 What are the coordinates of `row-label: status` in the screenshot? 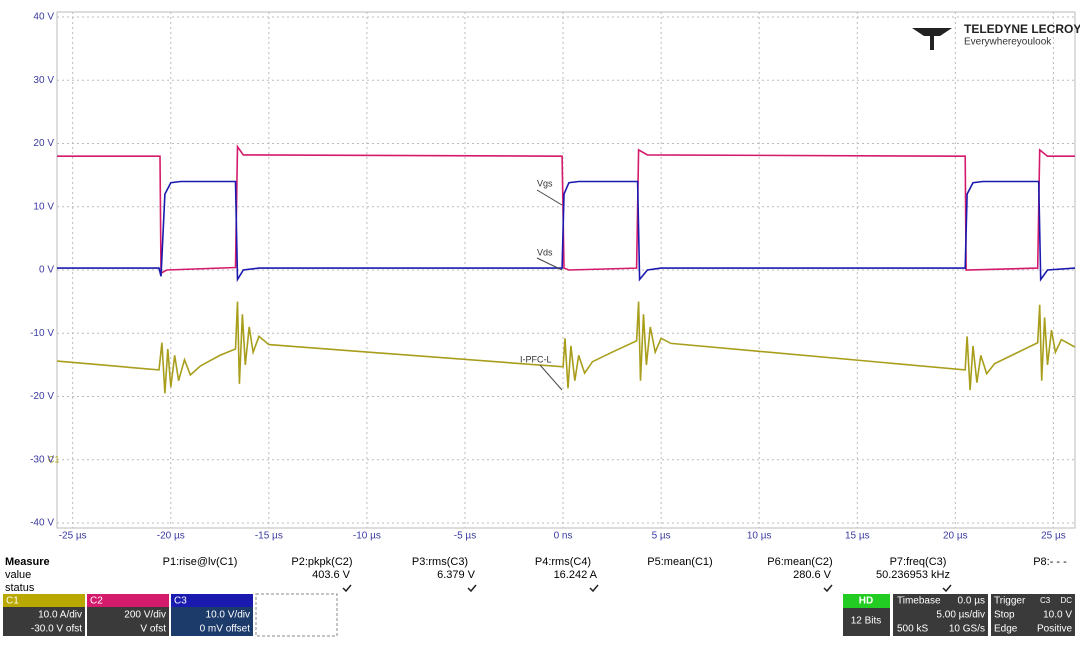 It's located at (20, 588).